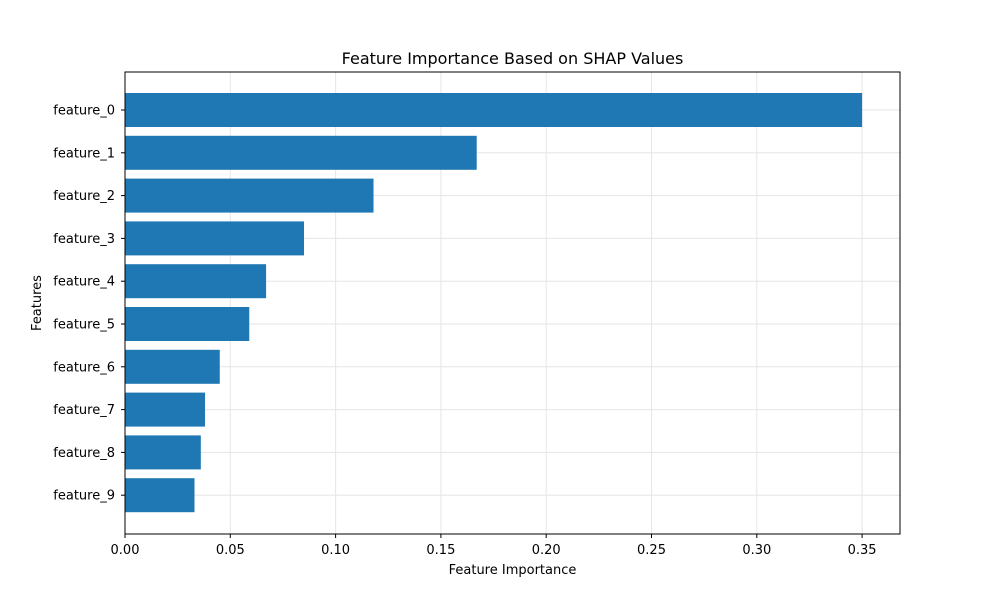  I want to click on y-tick-label: feature_6, so click(84, 367).